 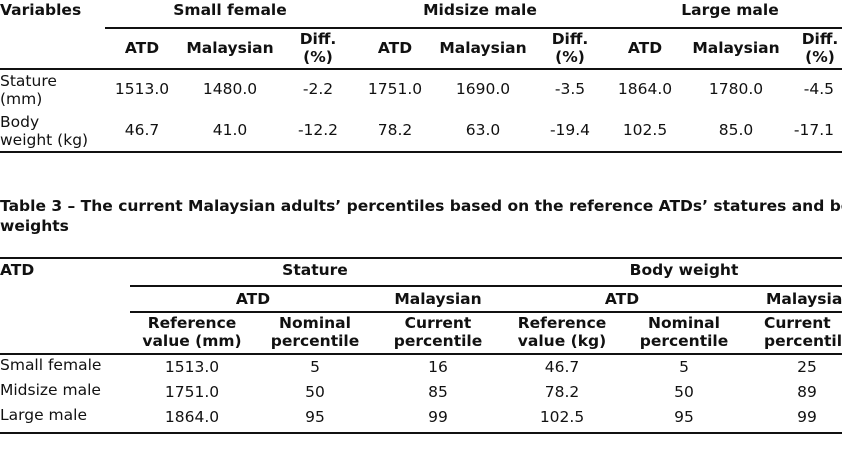 I want to click on table-cell: 1780.0, so click(x=736, y=89).